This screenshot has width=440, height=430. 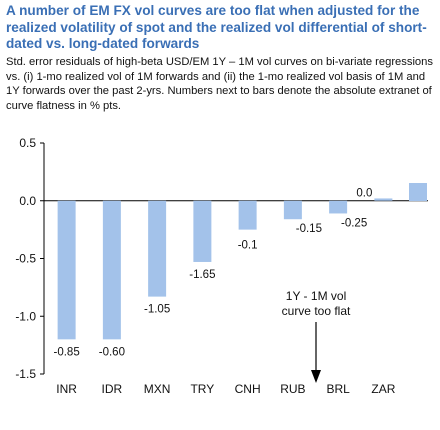 What do you see at coordinates (247, 215) in the screenshot?
I see `bar-cnh` at bounding box center [247, 215].